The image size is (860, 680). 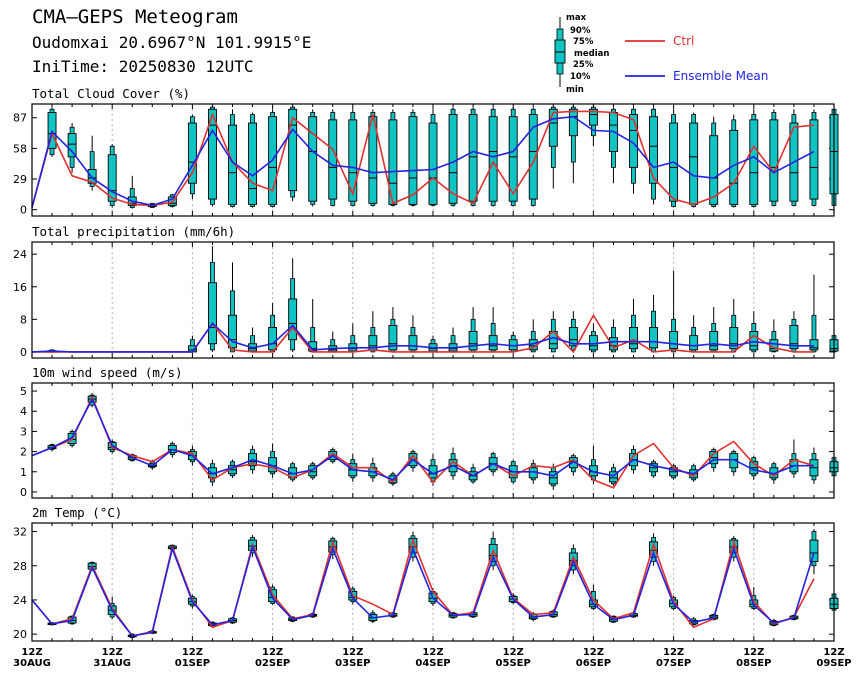 What do you see at coordinates (272, 663) in the screenshot?
I see `x-tick-date: 02SEP` at bounding box center [272, 663].